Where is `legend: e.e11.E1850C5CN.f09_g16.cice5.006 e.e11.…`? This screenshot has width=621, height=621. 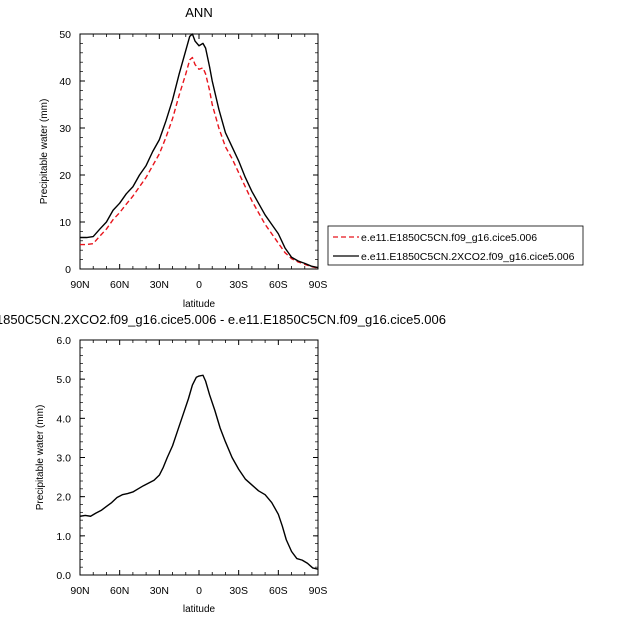
legend: e.e11.E1850C5CN.f09_g16.cice5.006 e.e11.… is located at coordinates (455, 245).